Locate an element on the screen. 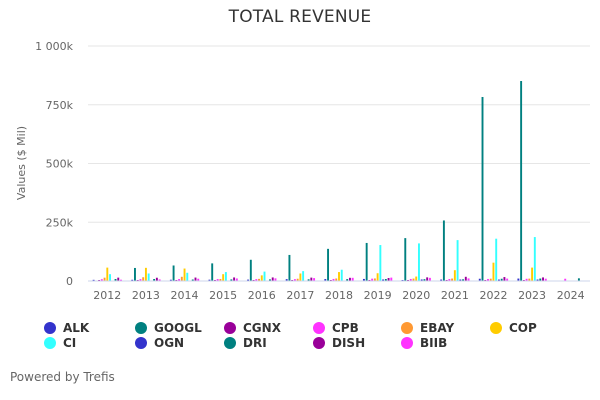 Image resolution: width=600 pixels, height=400 pixels. bar-ebay-2017 is located at coordinates (297, 279).